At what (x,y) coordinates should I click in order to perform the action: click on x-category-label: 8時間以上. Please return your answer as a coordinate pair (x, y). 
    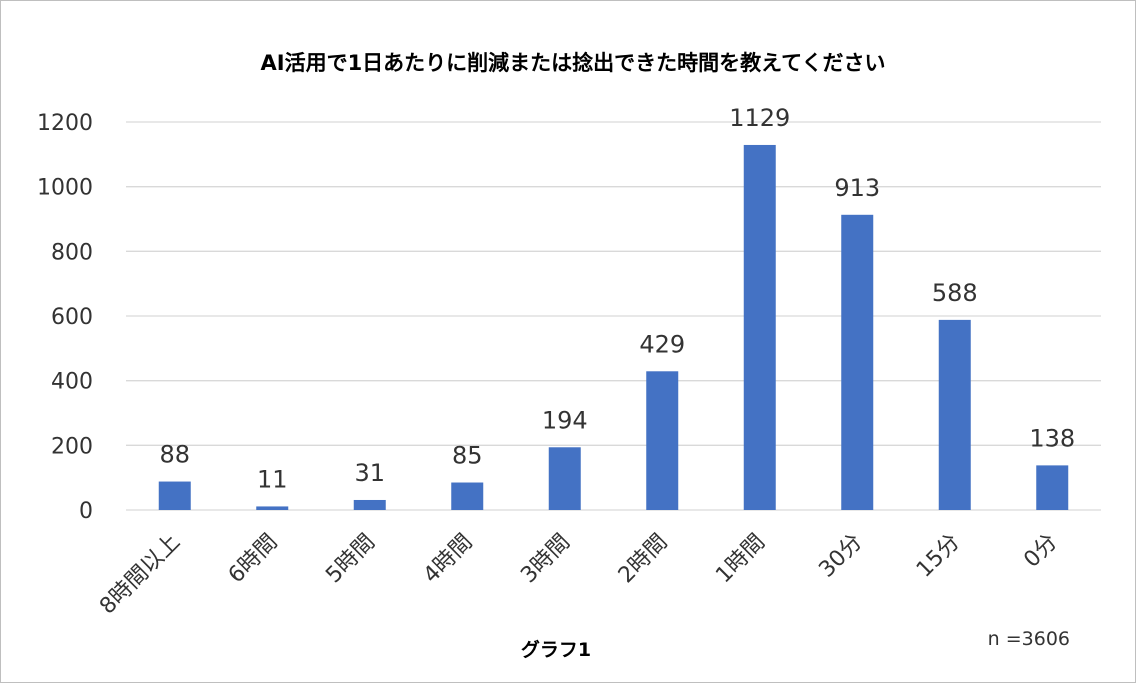
    Looking at the image, I should click on (140, 575).